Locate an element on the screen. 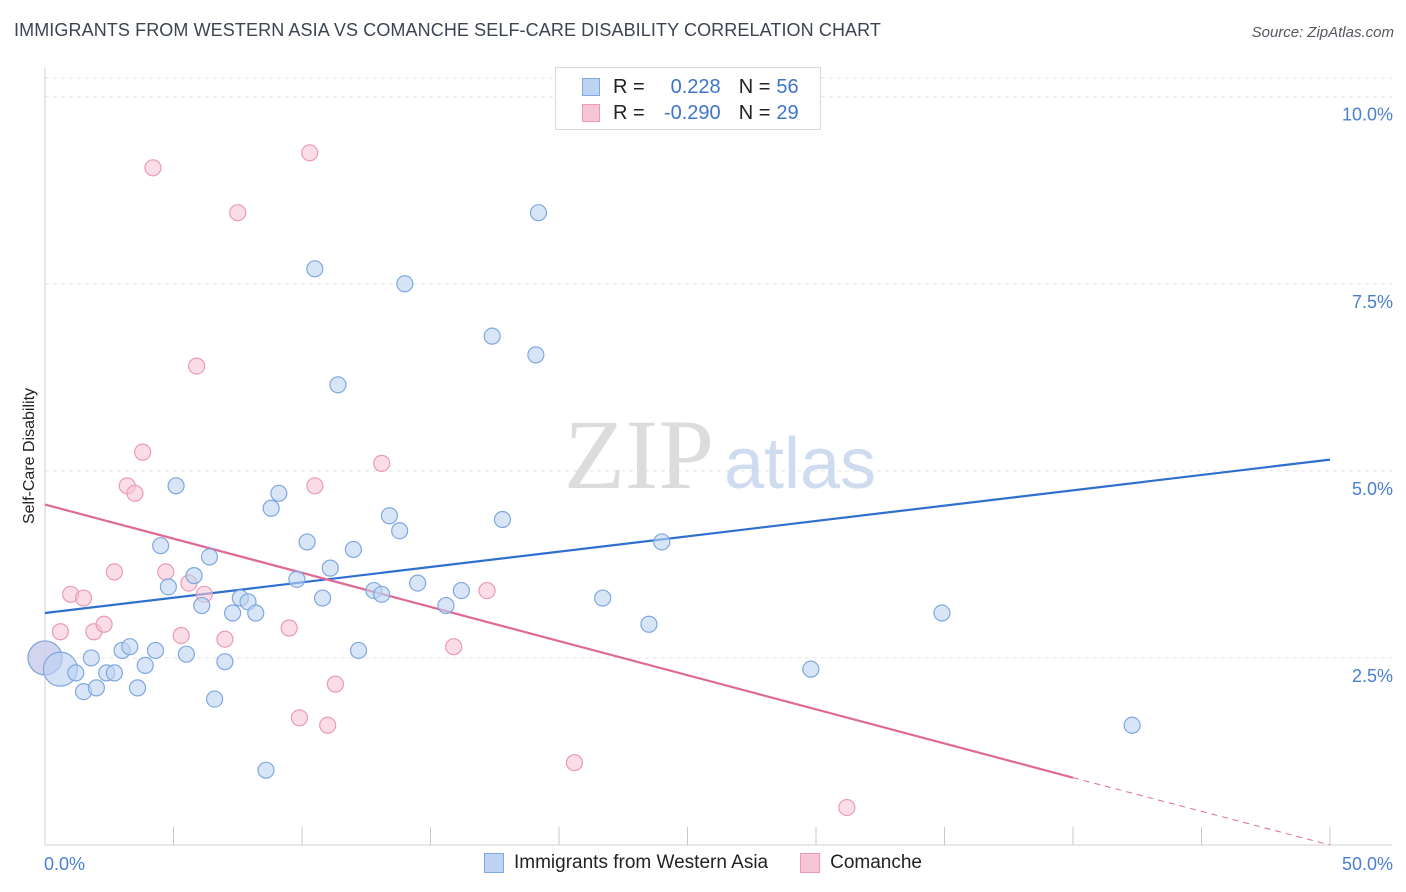 This screenshot has width=1406, height=892. legend-item-western-asia: Immigrants from Western Asia is located at coordinates (626, 863).